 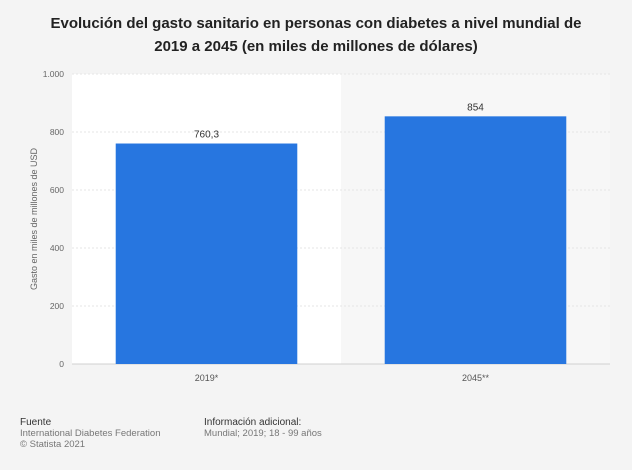 I want to click on y-axis-label: Gasto en miles de millones de USD, so click(x=34, y=218).